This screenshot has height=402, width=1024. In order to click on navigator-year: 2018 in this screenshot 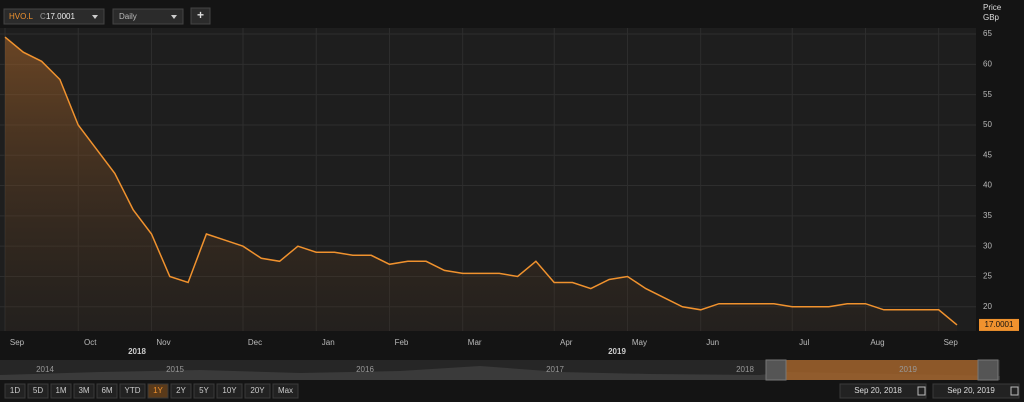, I will do `click(745, 369)`.